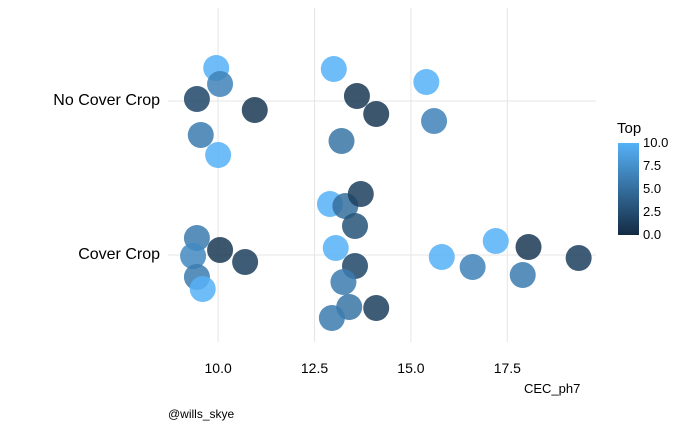 This screenshot has height=432, width=700. What do you see at coordinates (652, 165) in the screenshot?
I see `legend-label-7-5: 7.5` at bounding box center [652, 165].